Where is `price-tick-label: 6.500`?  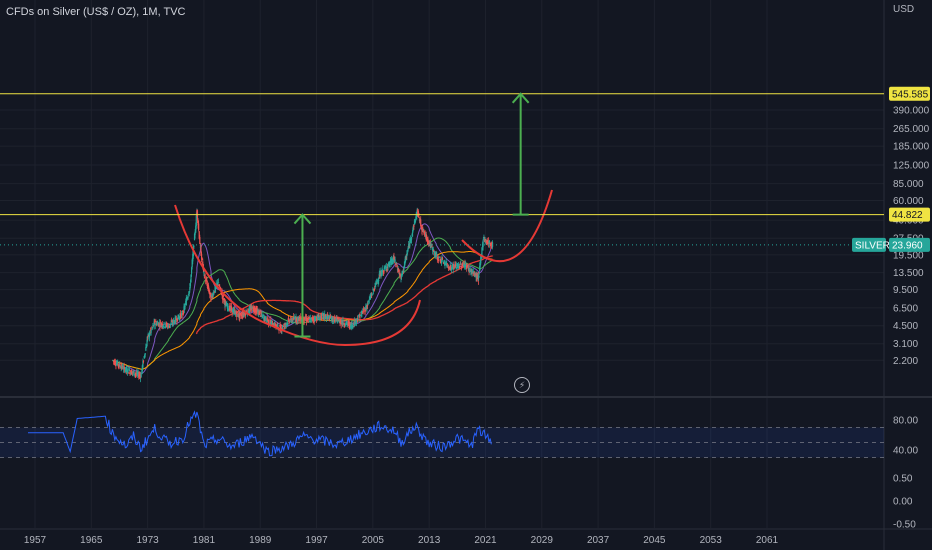 price-tick-label: 6.500 is located at coordinates (905, 308).